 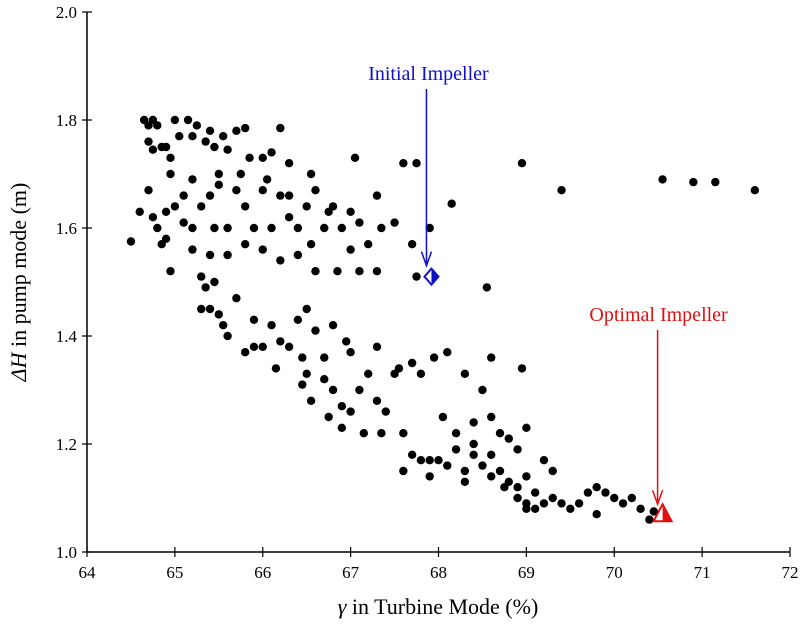 I want to click on arrow-head-icon, so click(x=657, y=498).